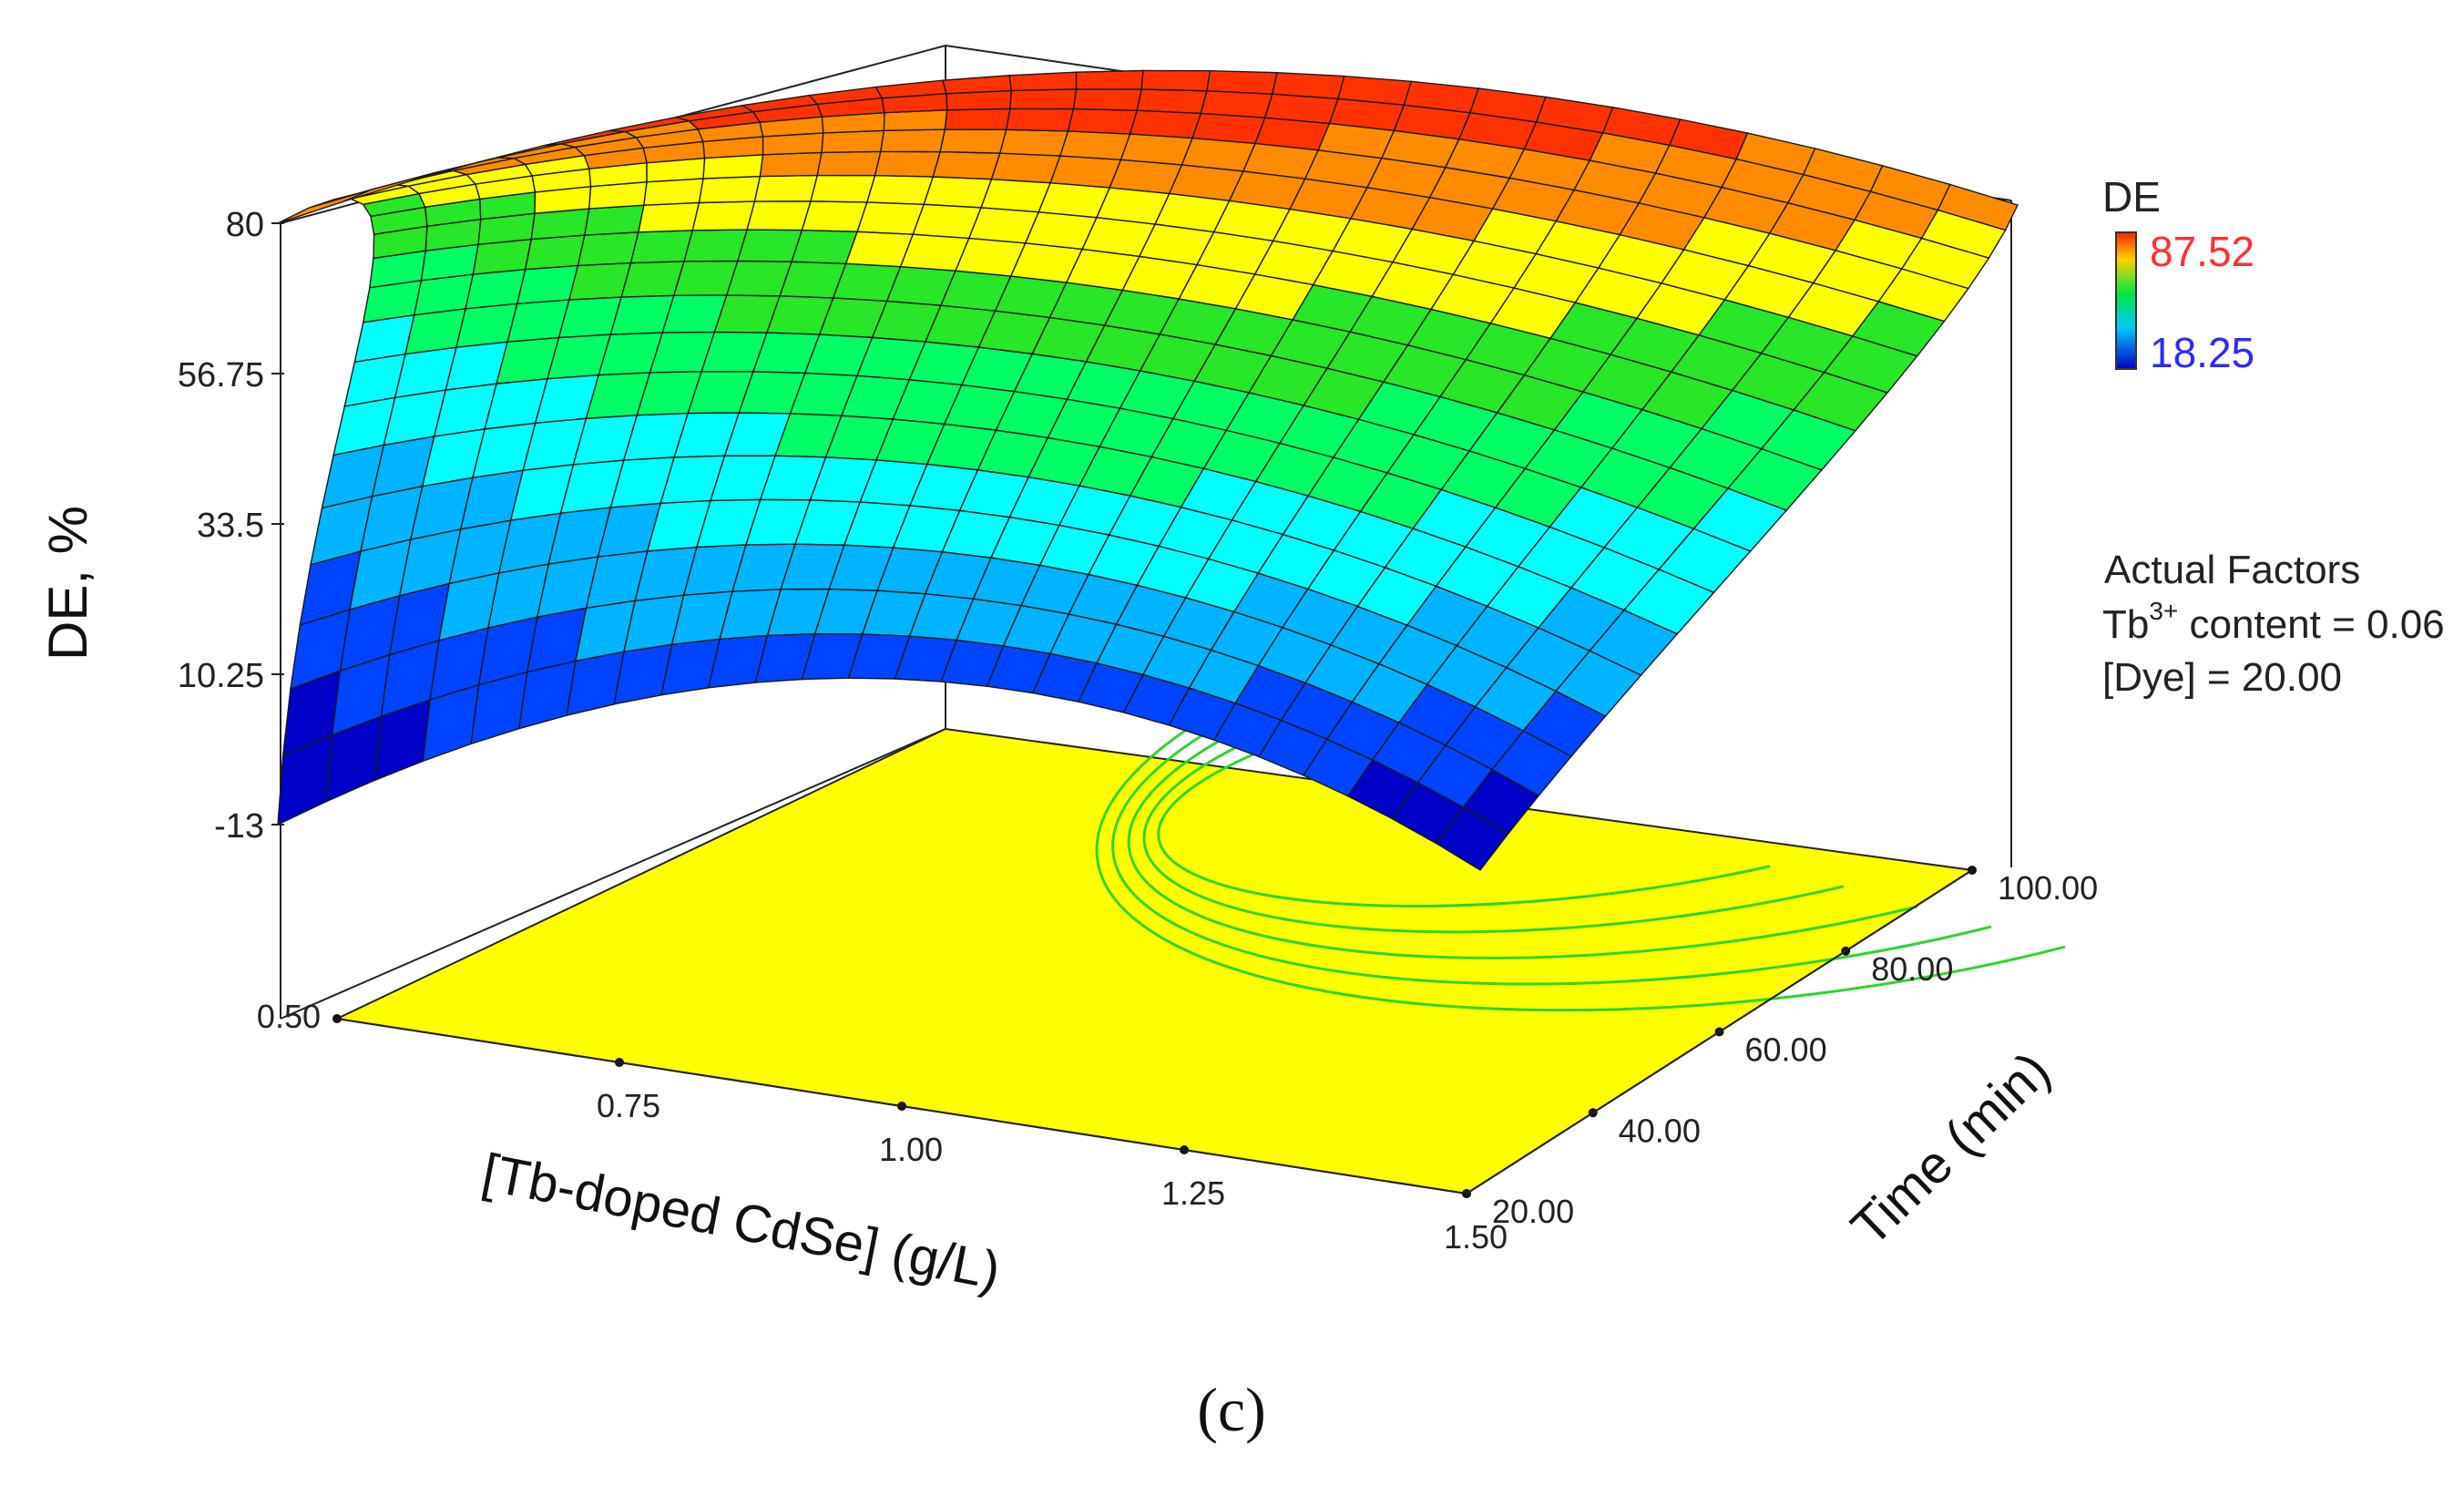 The height and width of the screenshot is (1487, 2464). I want to click on y-axis-ticks: 20.00 40.00 60.00 80.00 100.00, so click(1780, 1048).